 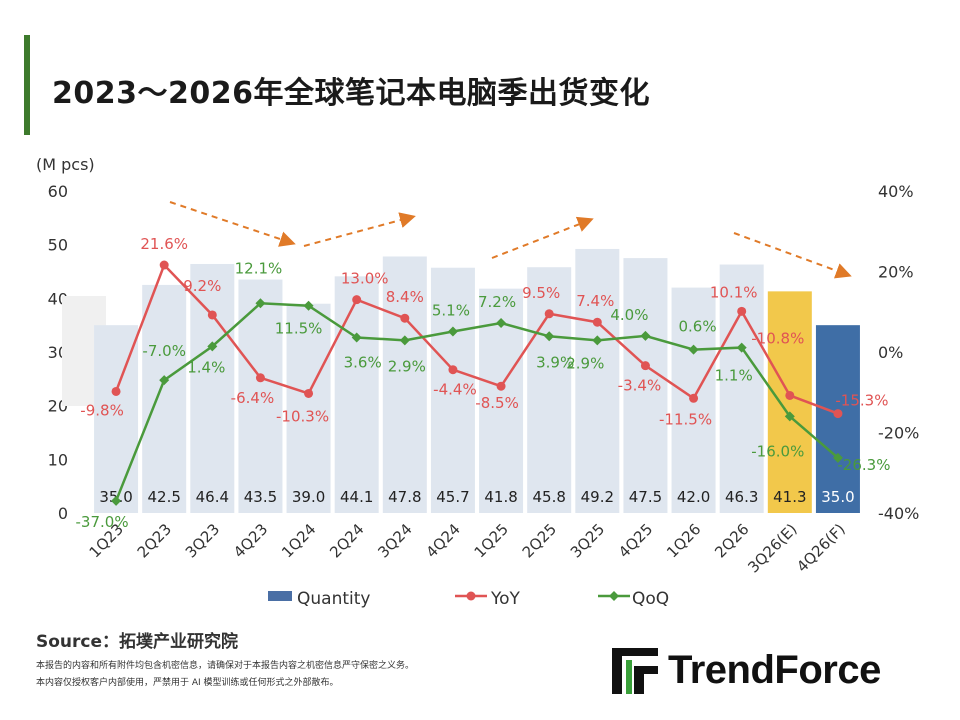 What do you see at coordinates (821, 548) in the screenshot?
I see `x-axis-tick-label: 4Q26(F)` at bounding box center [821, 548].